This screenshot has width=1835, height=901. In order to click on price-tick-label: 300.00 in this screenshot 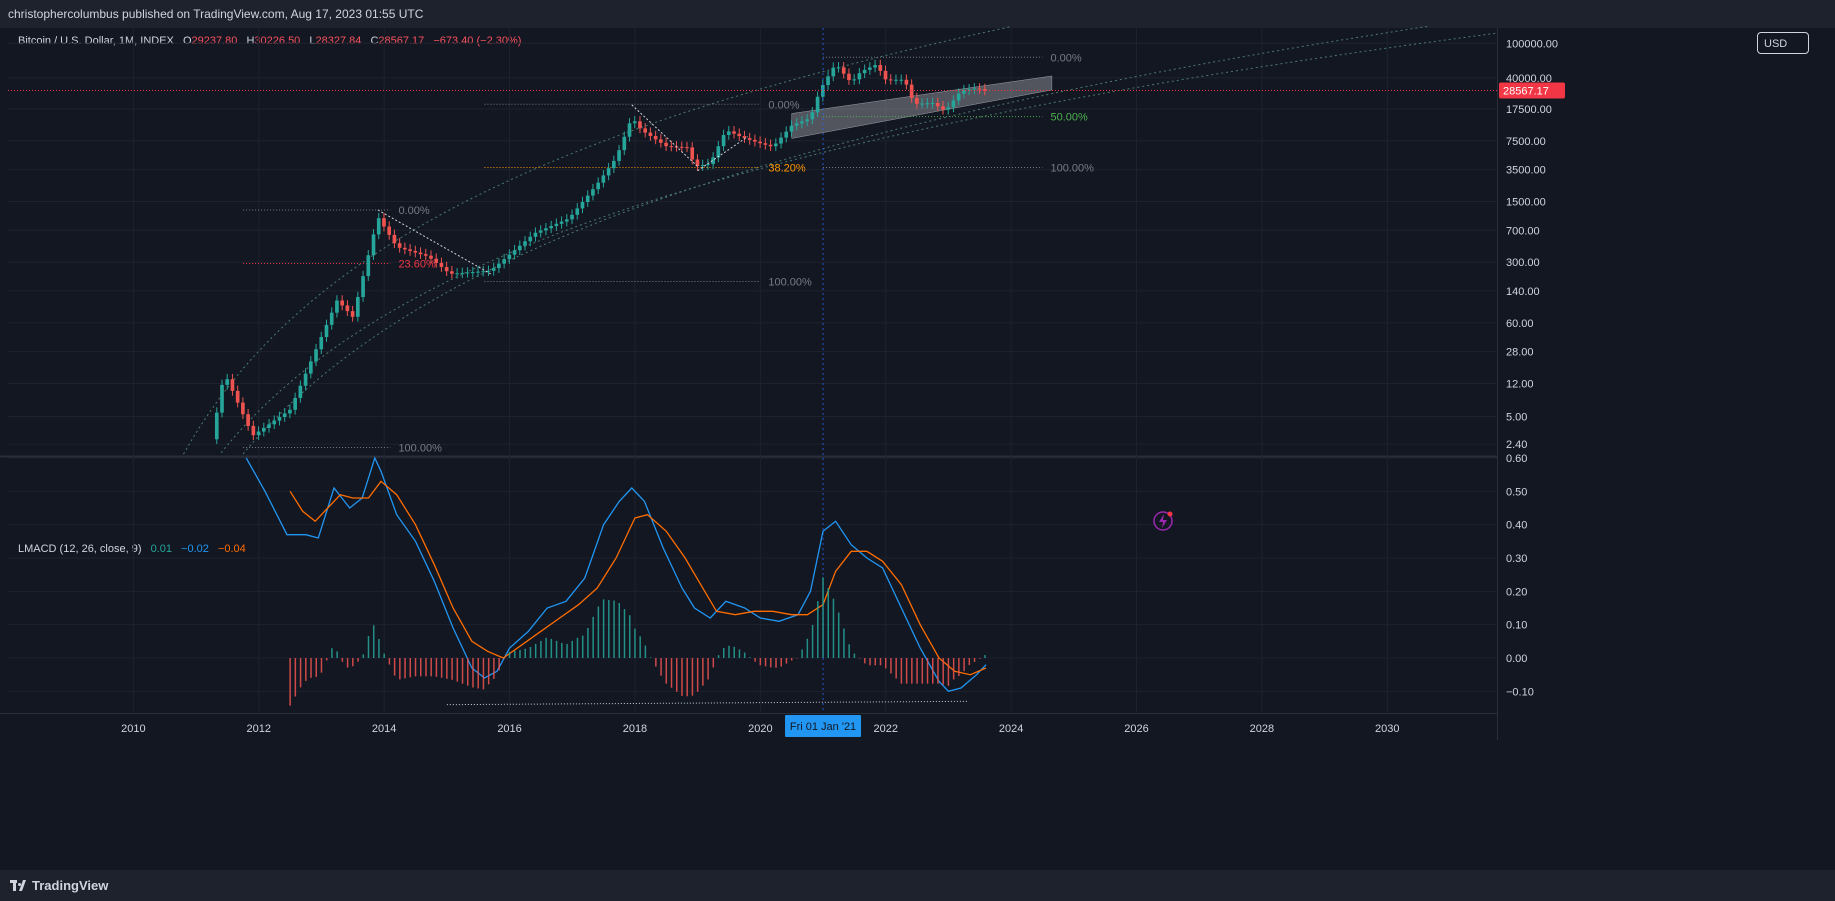, I will do `click(1523, 263)`.